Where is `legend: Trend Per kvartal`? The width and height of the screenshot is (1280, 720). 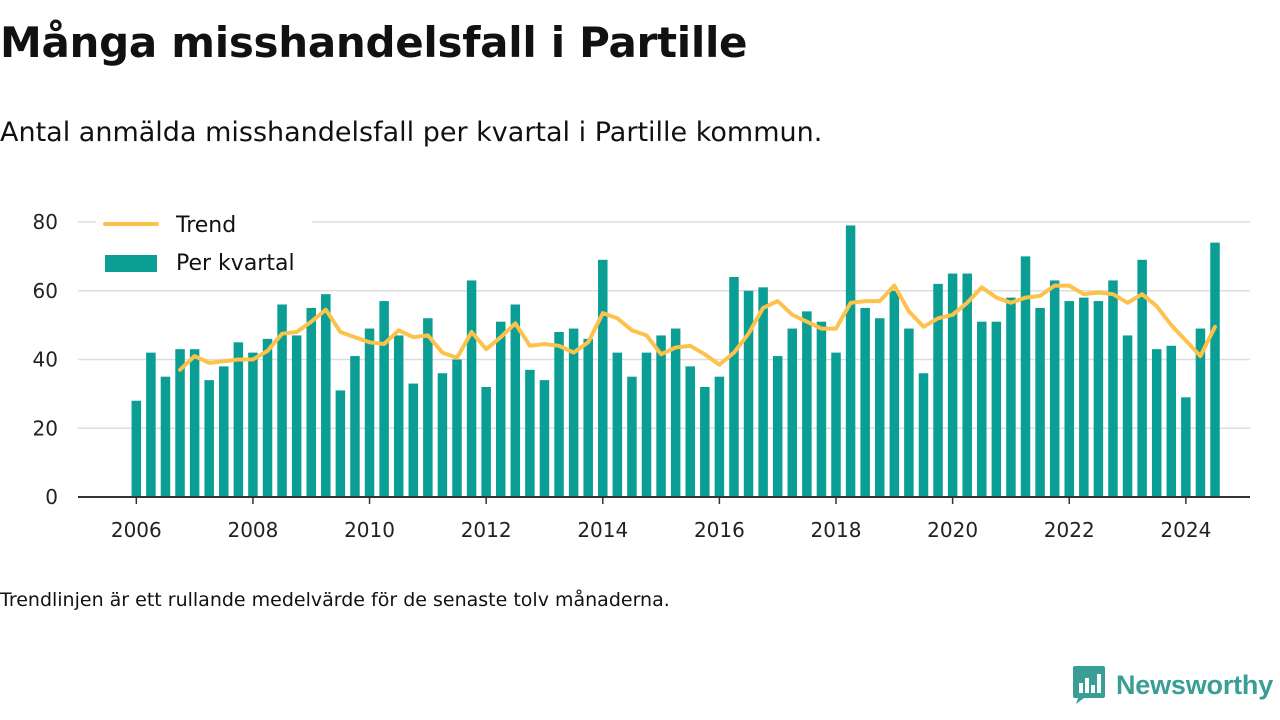 legend: Trend Per kvartal is located at coordinates (204, 248).